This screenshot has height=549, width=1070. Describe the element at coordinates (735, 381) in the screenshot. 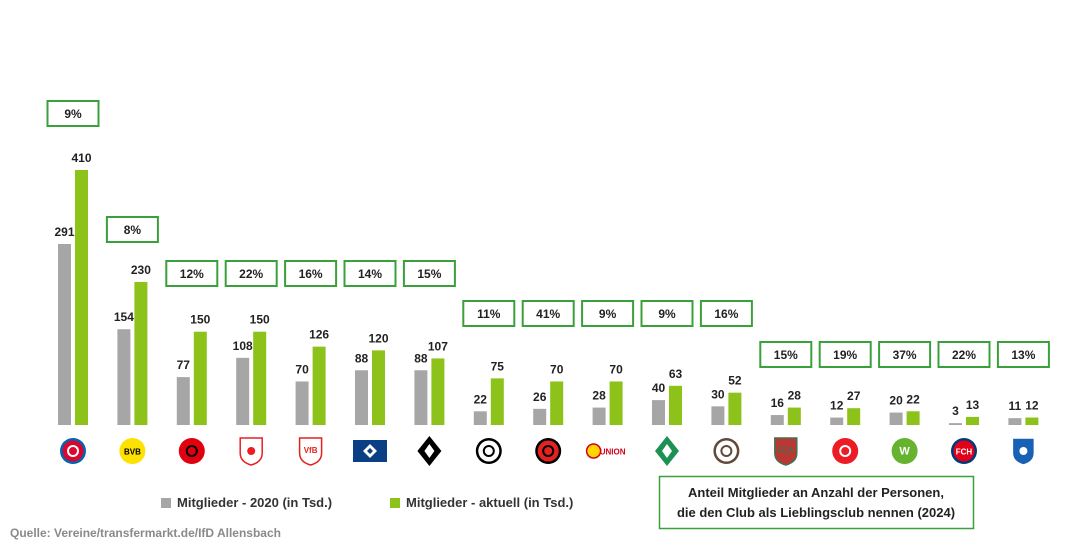

I see `value-label-aktuell-11: 52` at that location.